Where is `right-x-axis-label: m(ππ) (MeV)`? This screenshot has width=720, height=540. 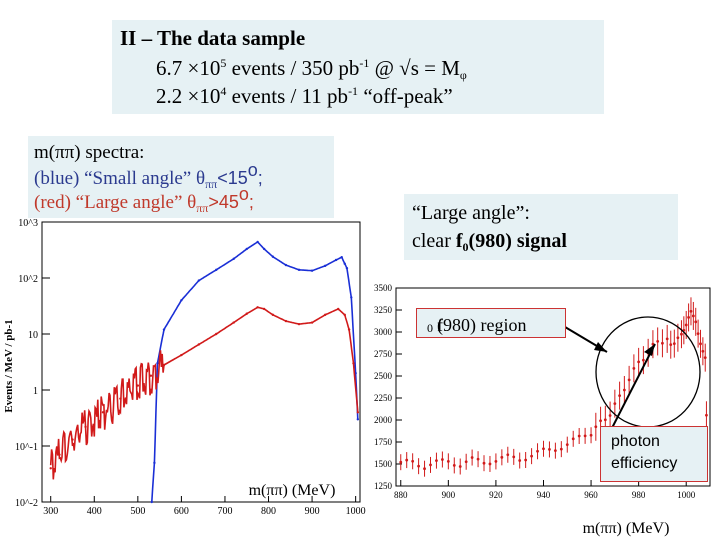 right-x-axis-label: m(ππ) (MeV) is located at coordinates (626, 528).